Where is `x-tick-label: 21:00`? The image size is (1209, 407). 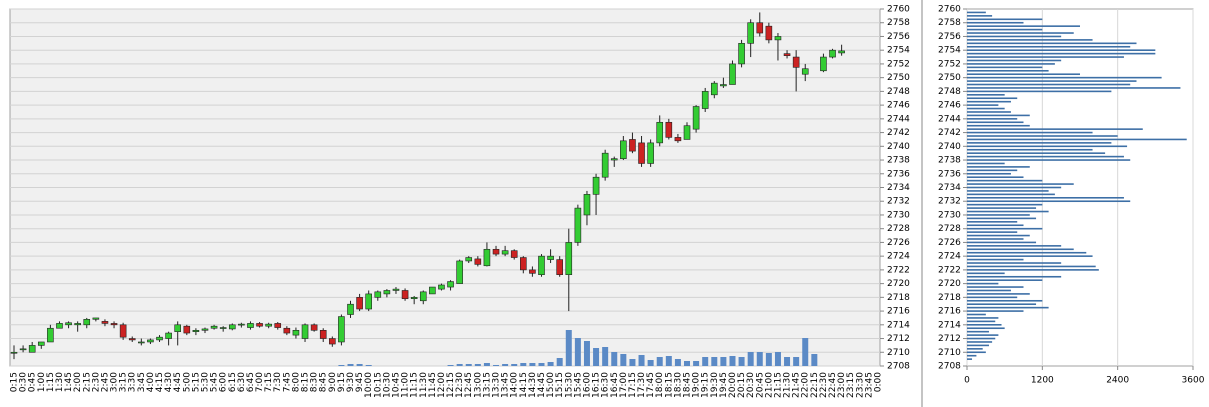
x-tick-label: 21:00 is located at coordinates (769, 385).